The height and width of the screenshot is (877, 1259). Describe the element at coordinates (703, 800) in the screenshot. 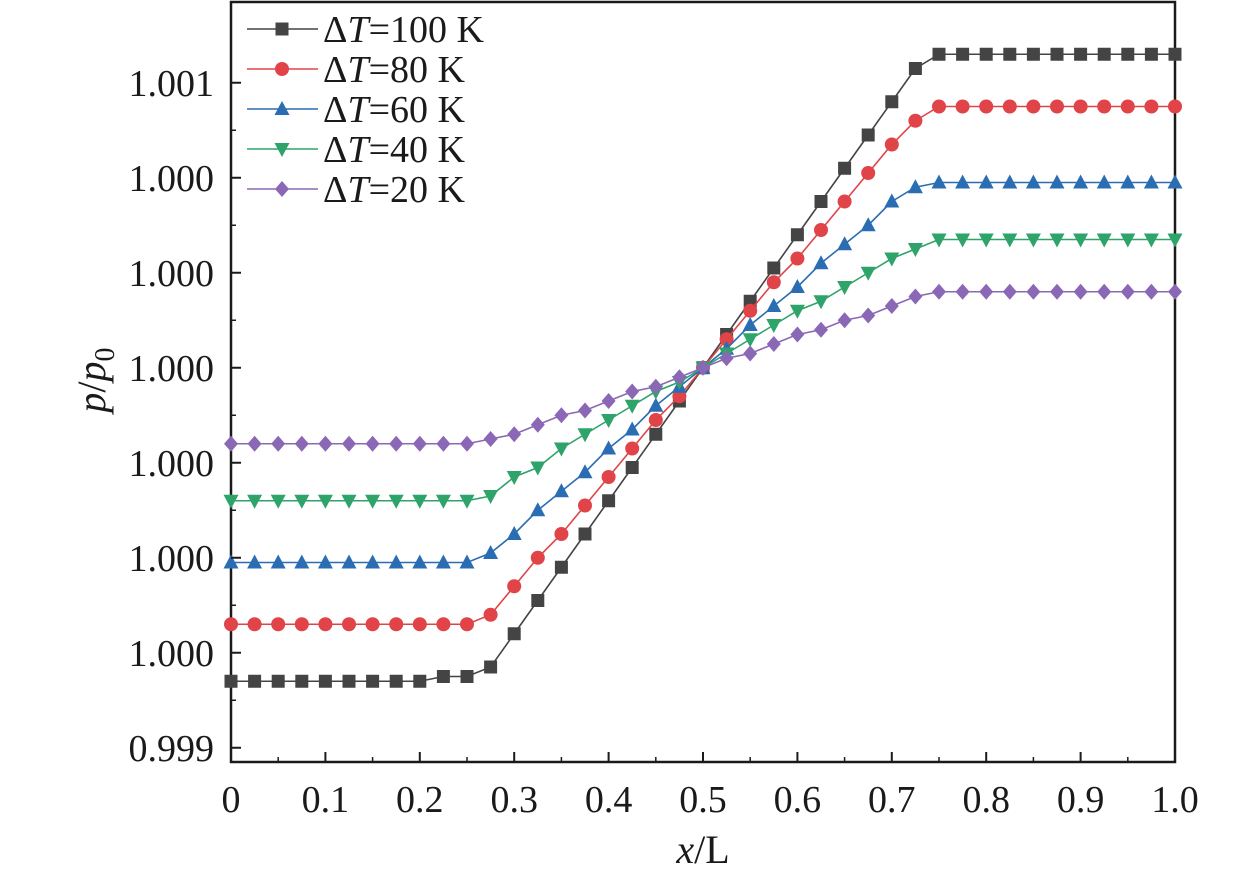

I see `x-tick-label: 0.5` at that location.